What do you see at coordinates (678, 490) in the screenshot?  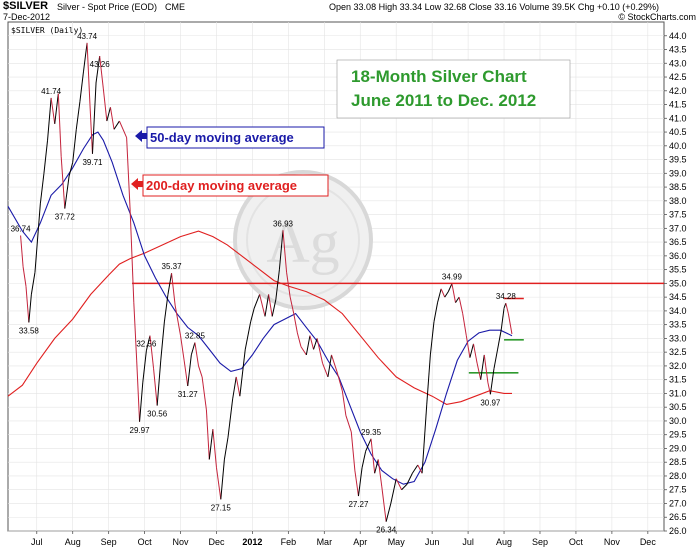 I see `y-tick-label: 27.5` at bounding box center [678, 490].